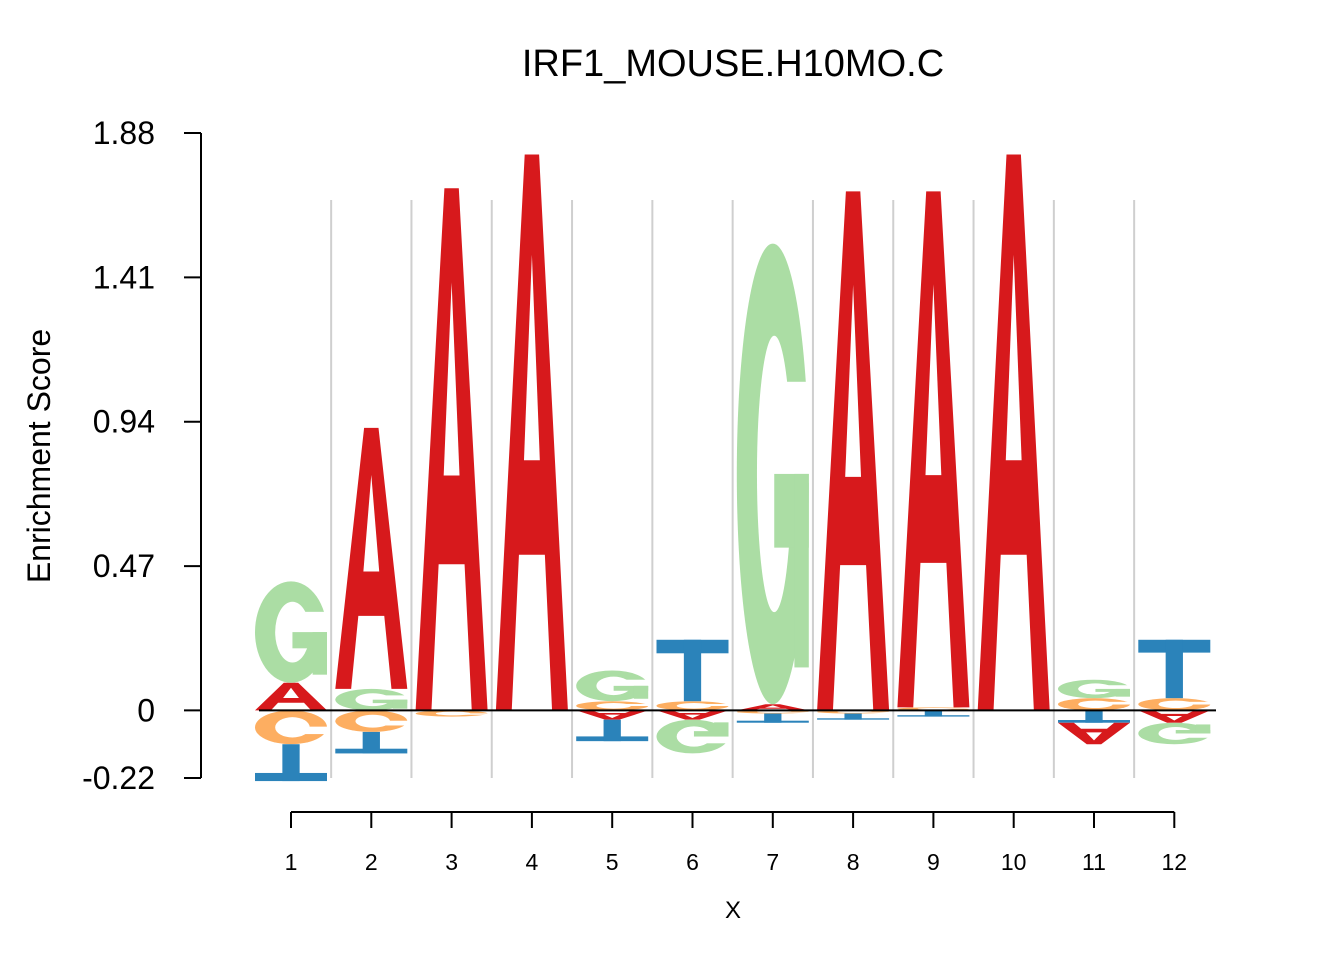 The image size is (1344, 960). I want to click on x-tick-label: 2, so click(371, 862).